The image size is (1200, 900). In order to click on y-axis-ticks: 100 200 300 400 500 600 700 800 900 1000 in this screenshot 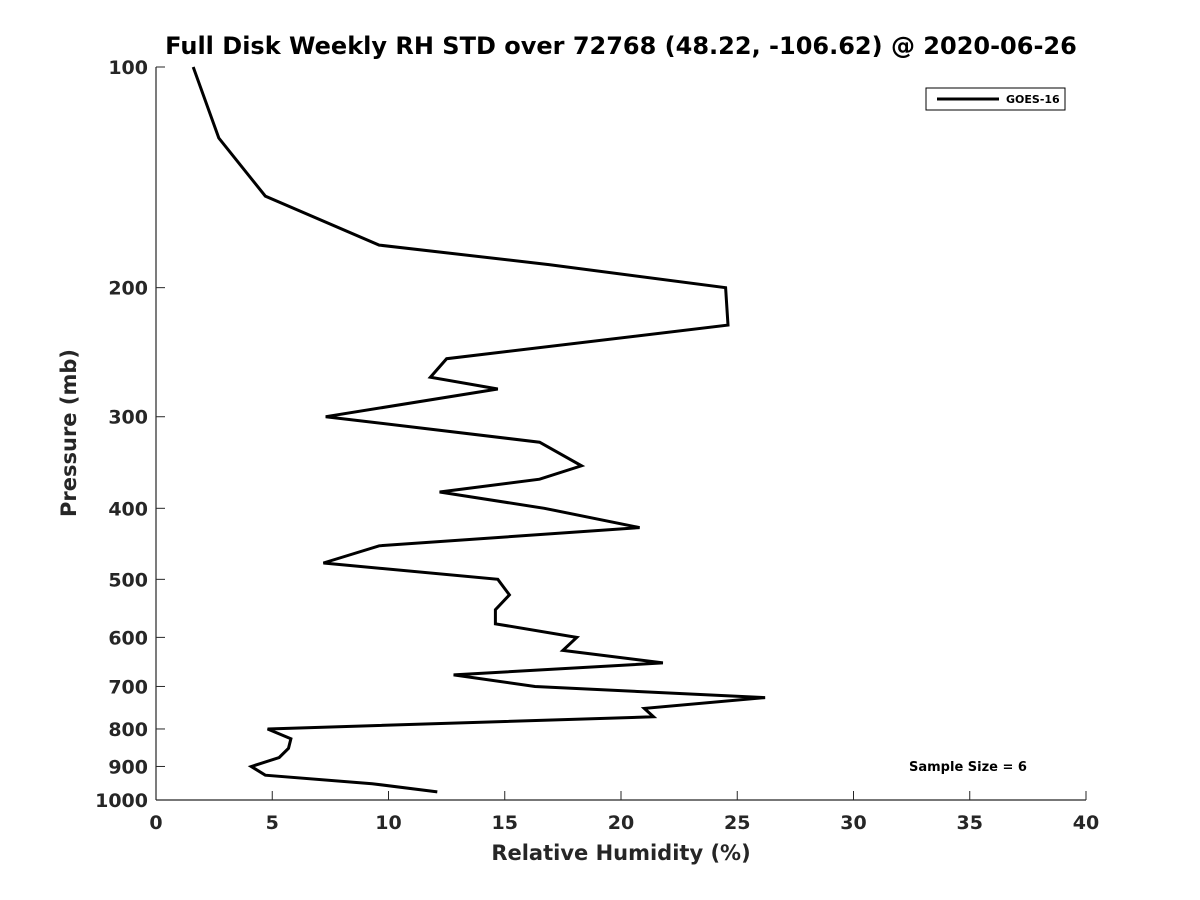, I will do `click(130, 434)`.